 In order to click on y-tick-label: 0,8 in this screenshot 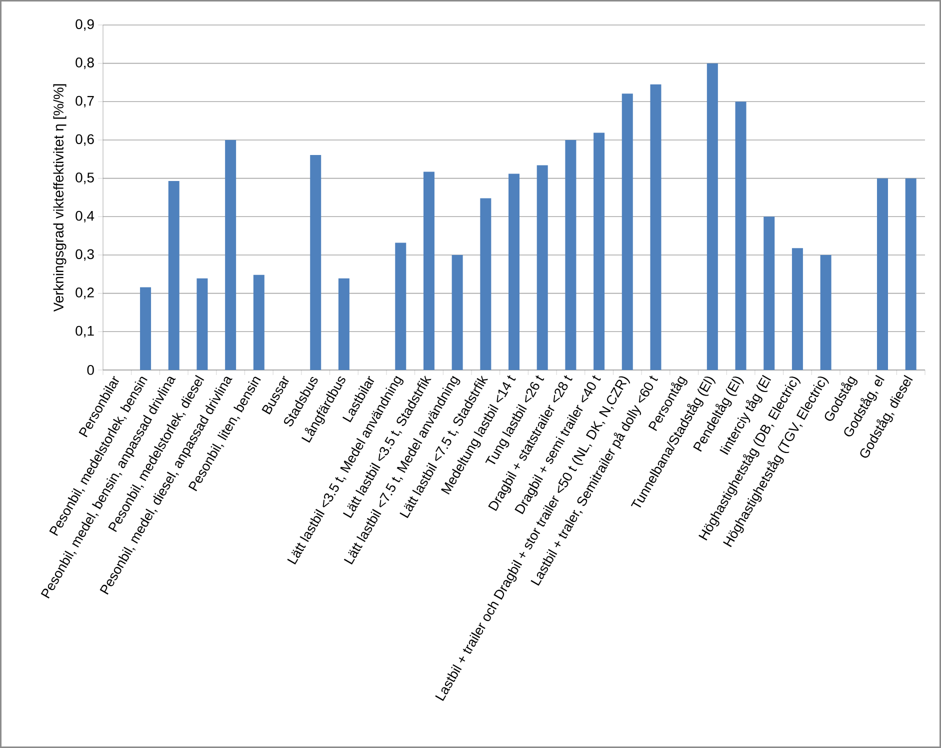, I will do `click(85, 64)`.